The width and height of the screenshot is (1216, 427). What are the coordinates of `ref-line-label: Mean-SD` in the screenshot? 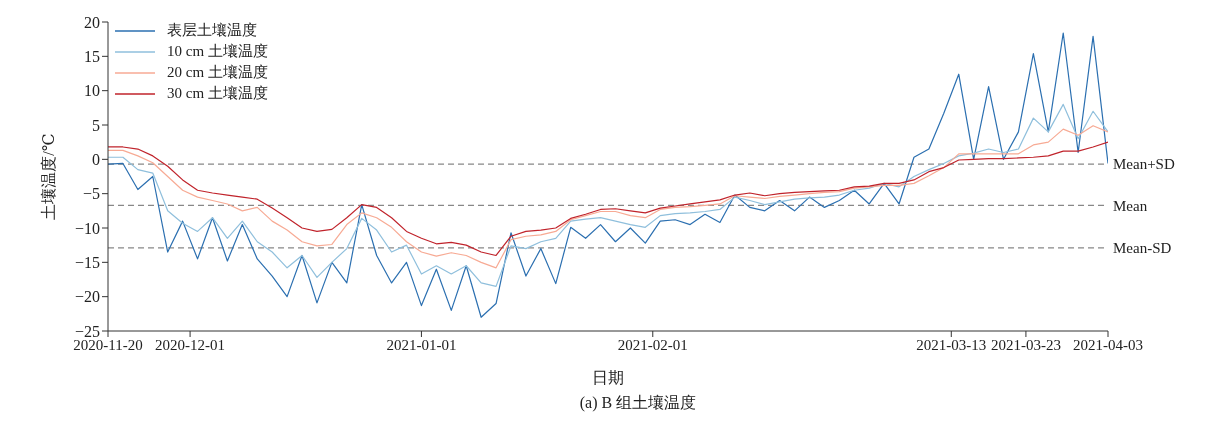 It's located at (1142, 248).